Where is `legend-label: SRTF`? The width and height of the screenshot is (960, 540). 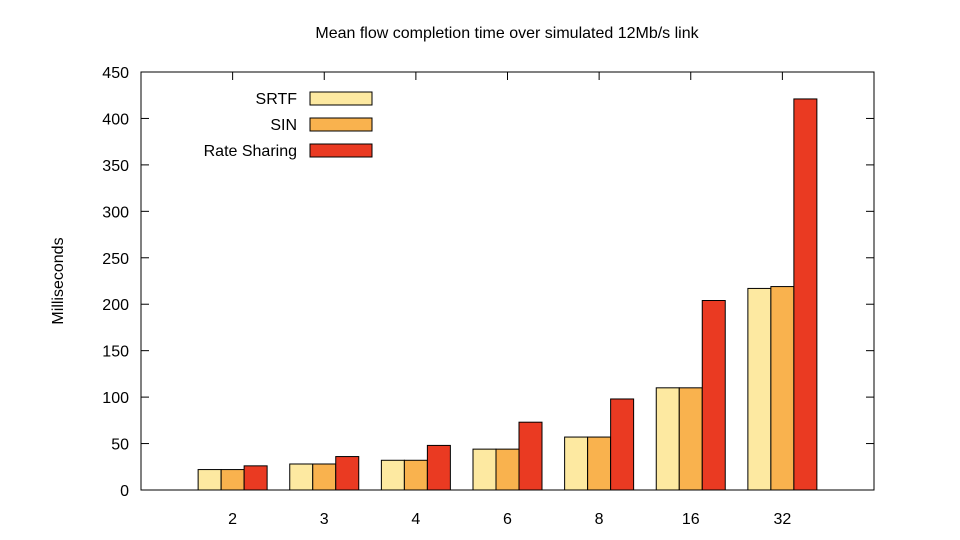
legend-label: SRTF is located at coordinates (277, 99).